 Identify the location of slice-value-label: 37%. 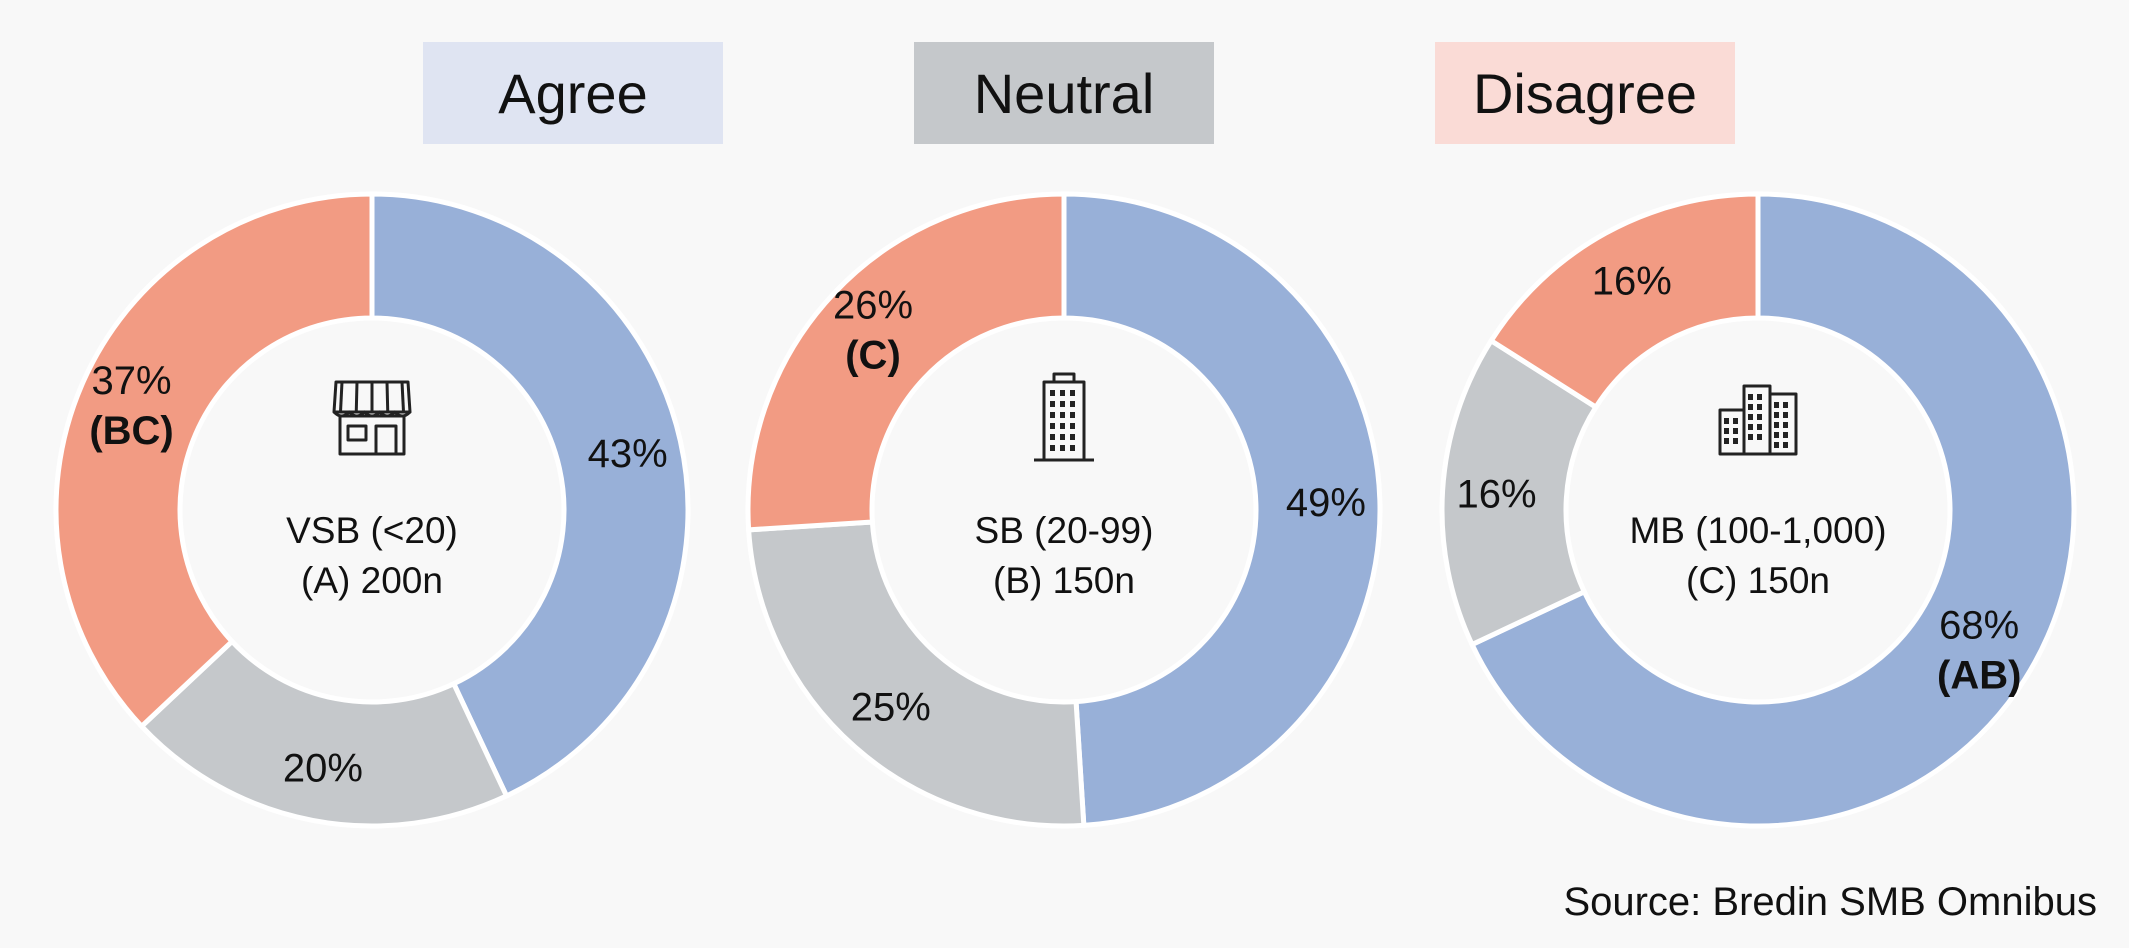
(132, 381).